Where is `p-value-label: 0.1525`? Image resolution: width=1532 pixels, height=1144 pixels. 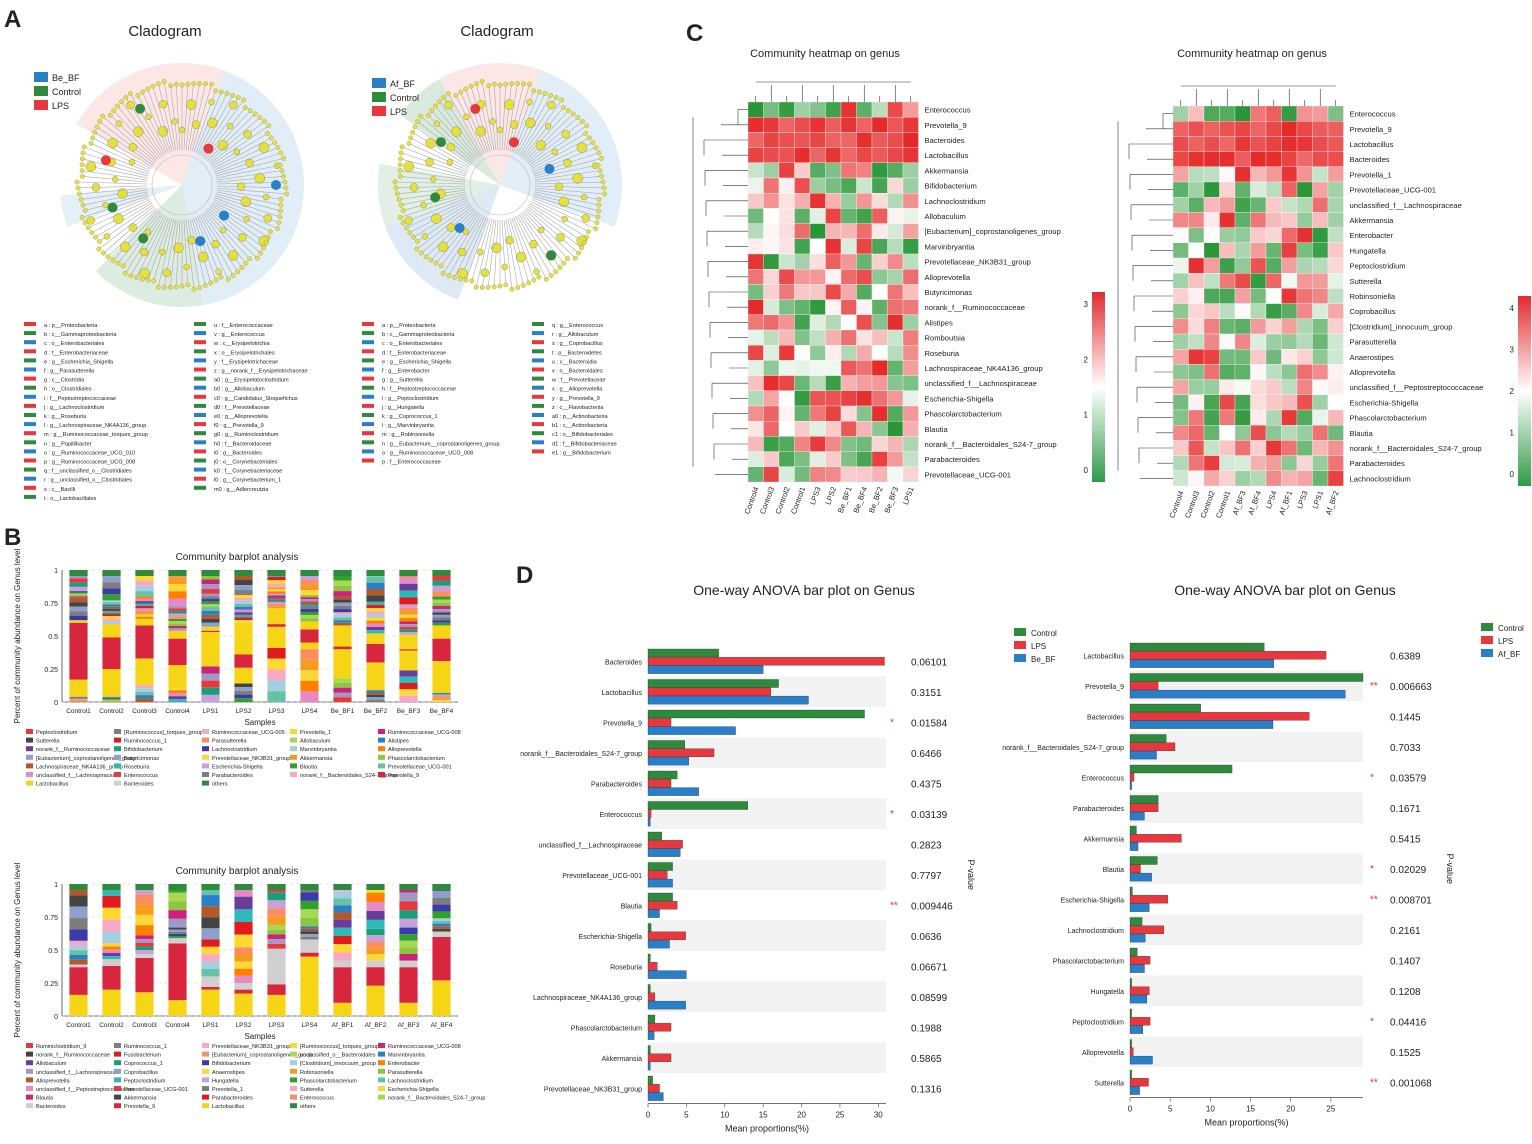
p-value-label: 0.1525 is located at coordinates (1405, 1053).